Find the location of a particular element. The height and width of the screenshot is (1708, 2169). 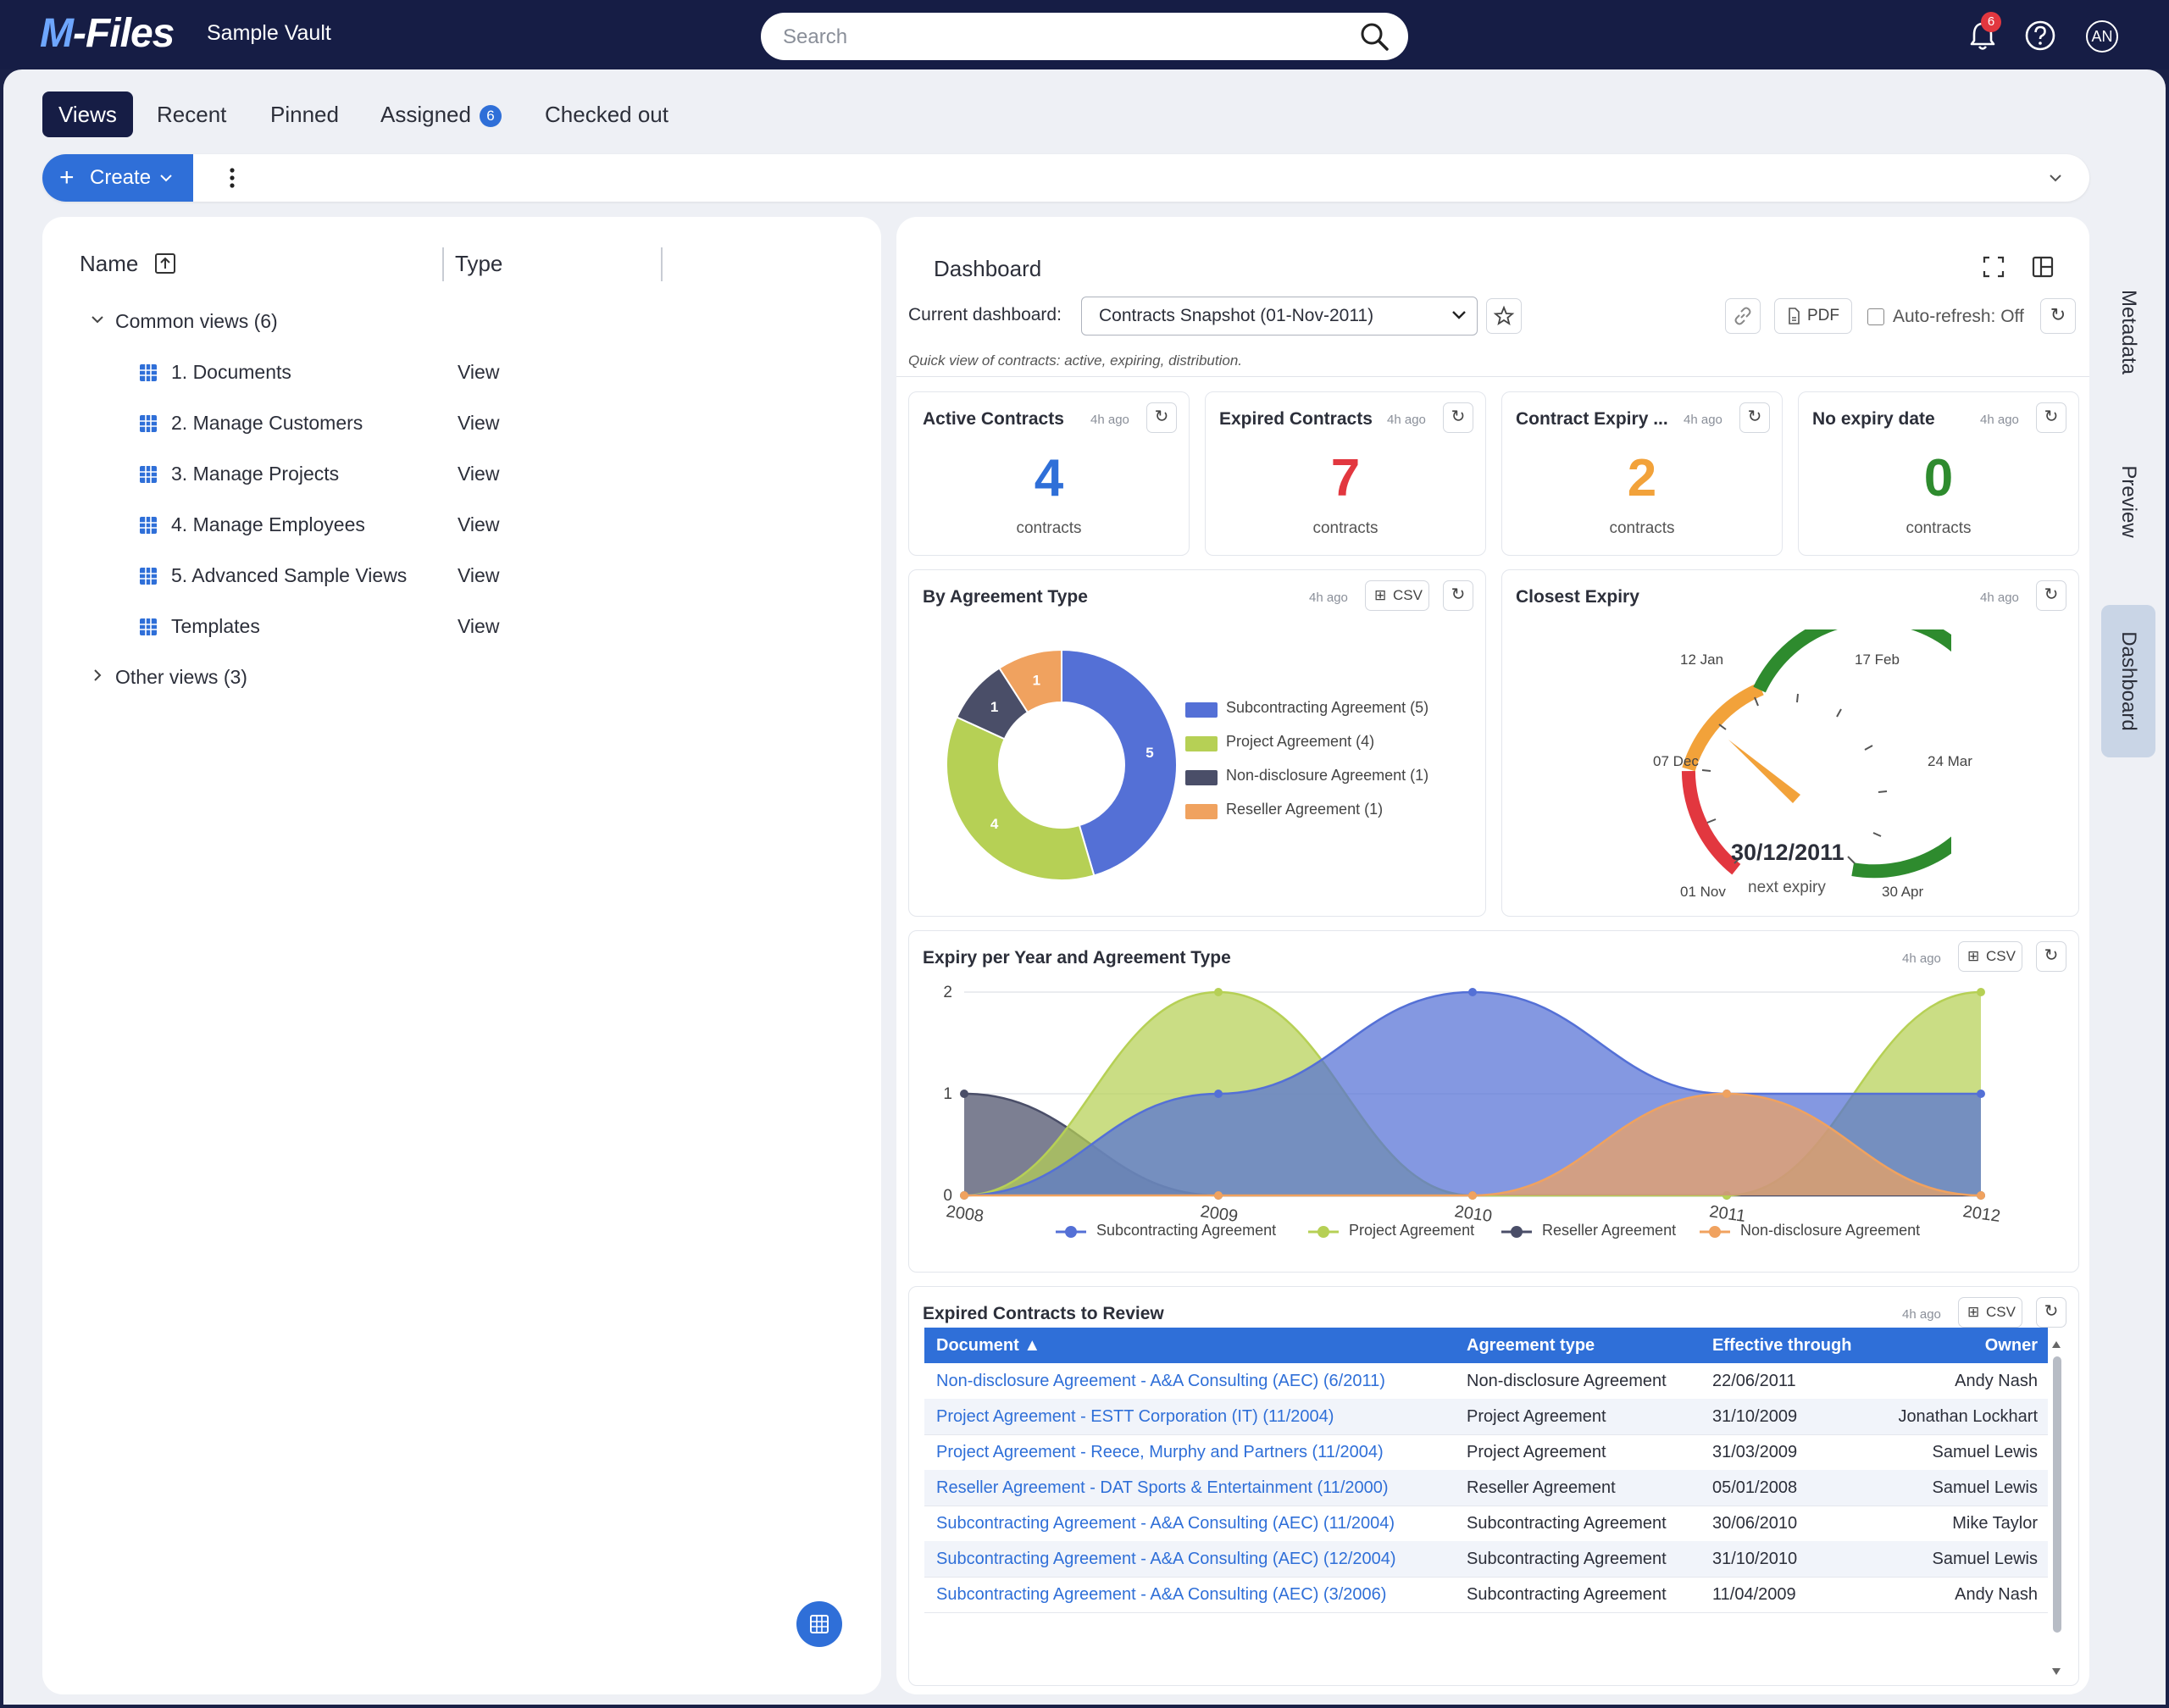

series-line is located at coordinates (1472, 1144).